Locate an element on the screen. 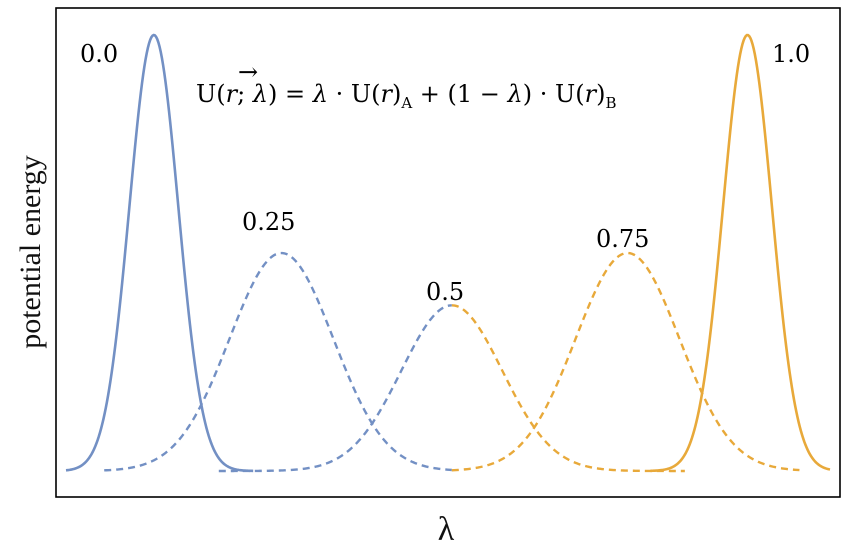 The height and width of the screenshot is (550, 848). eq-lambda: λ is located at coordinates (260, 94).